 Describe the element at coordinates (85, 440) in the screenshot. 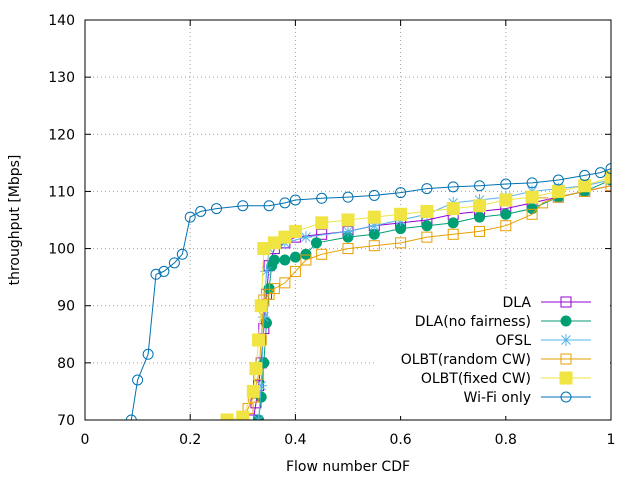

I see `x-tick-label: 0` at that location.